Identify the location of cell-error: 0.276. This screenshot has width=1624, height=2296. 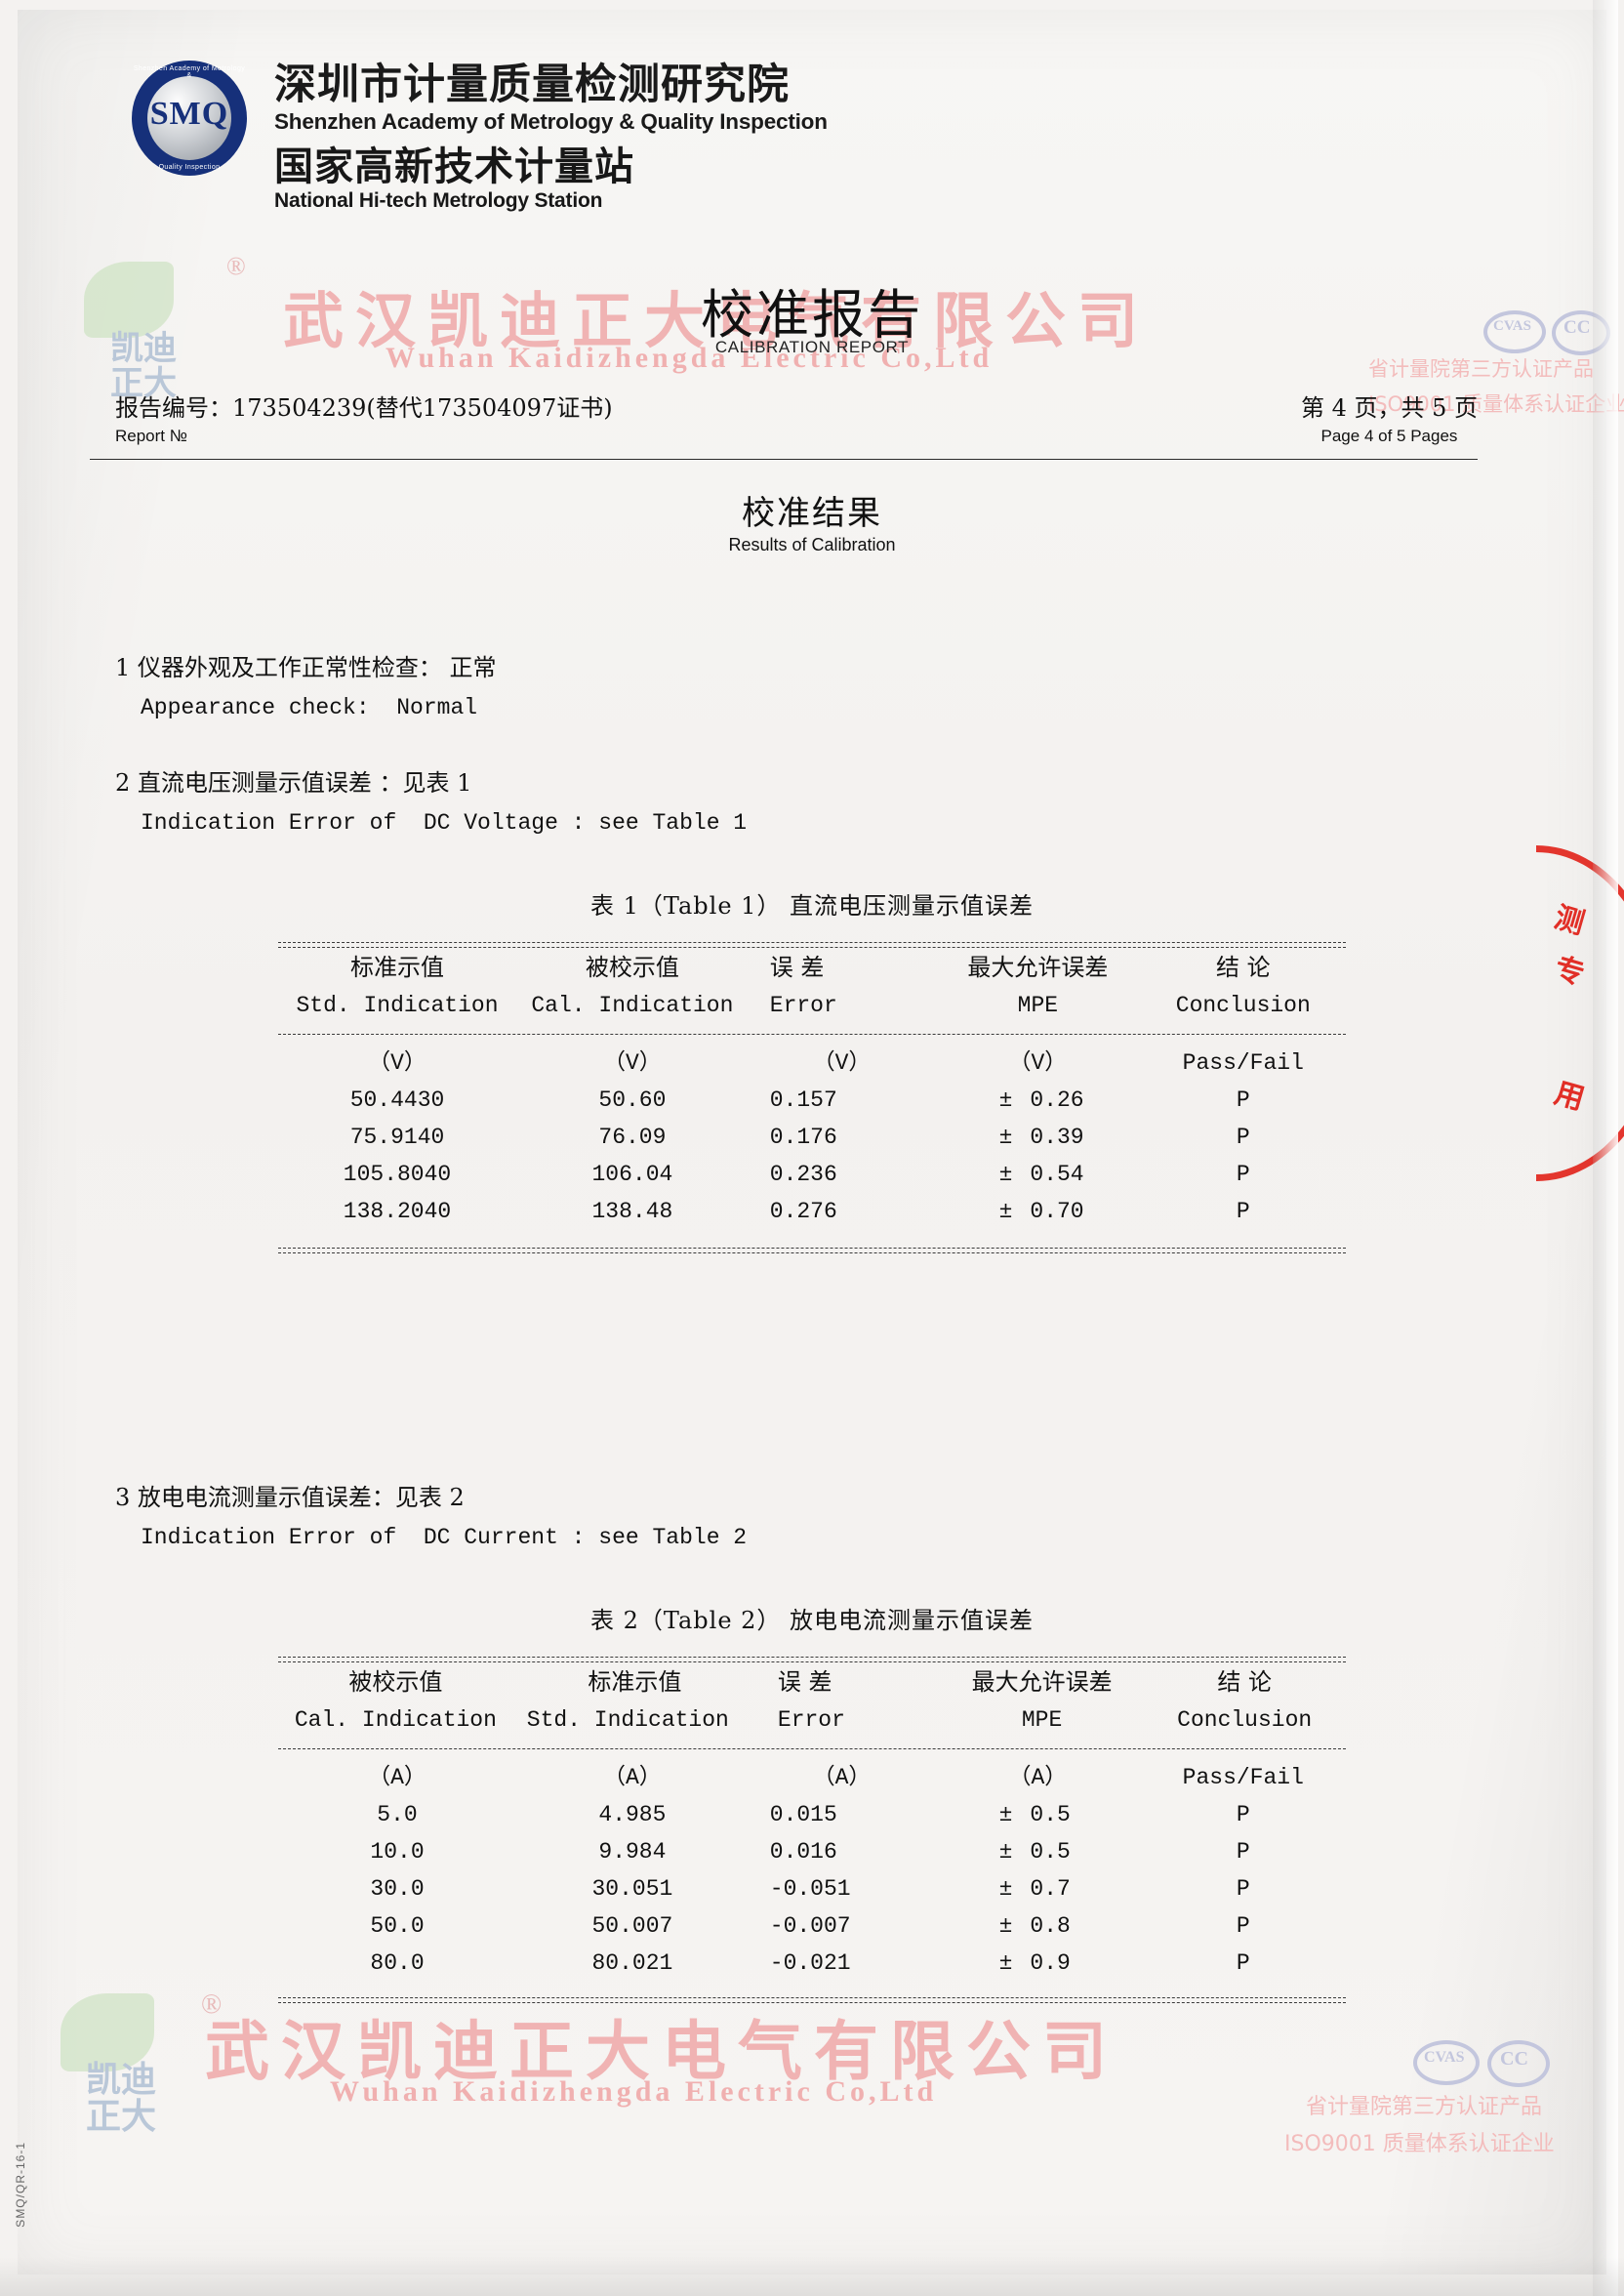
(803, 1211).